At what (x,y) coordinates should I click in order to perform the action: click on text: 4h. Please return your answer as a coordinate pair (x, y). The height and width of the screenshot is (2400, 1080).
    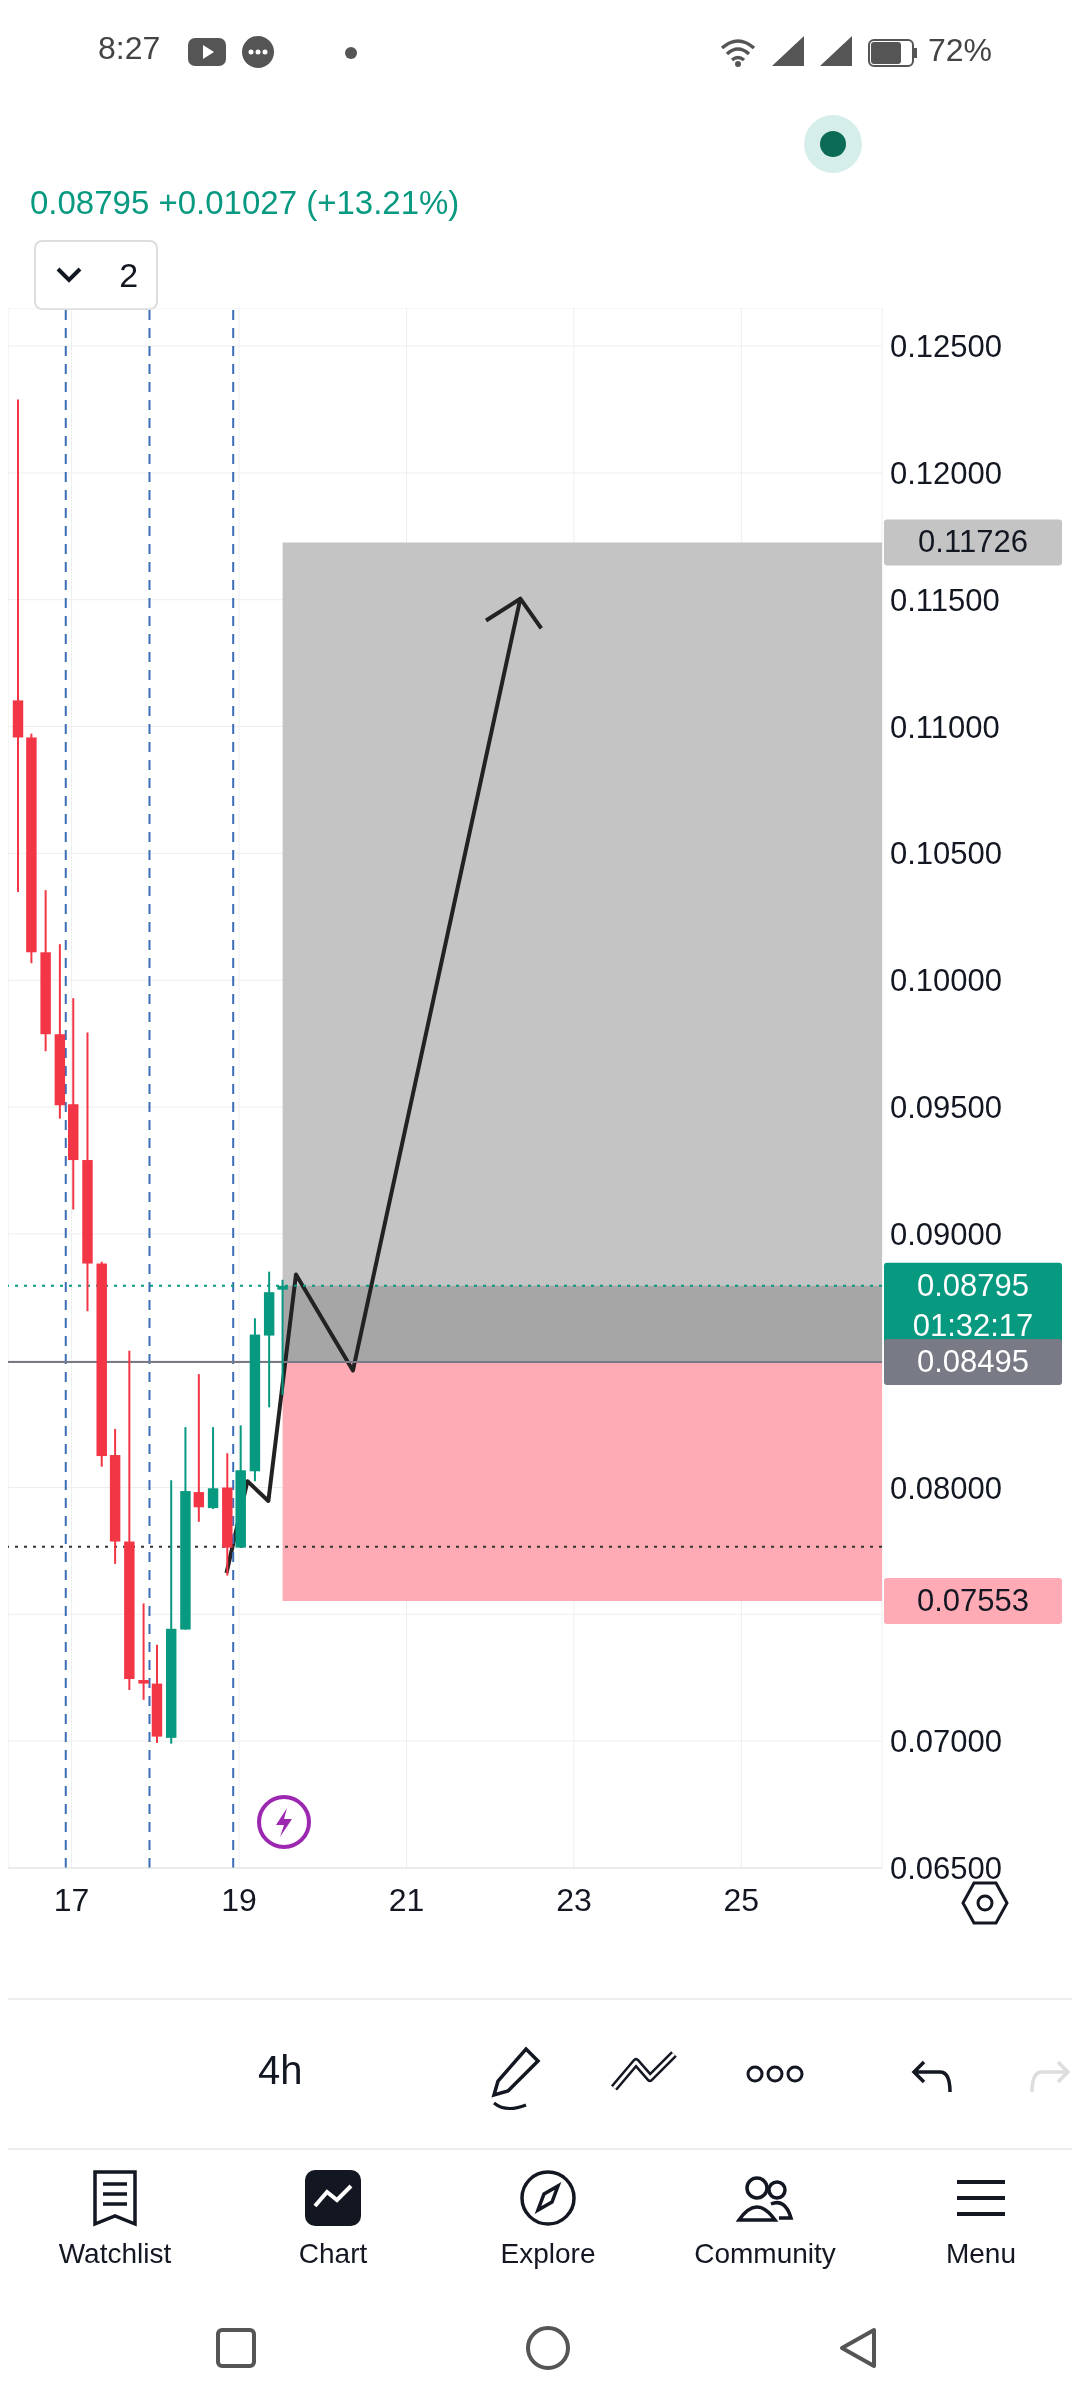
    Looking at the image, I should click on (280, 2070).